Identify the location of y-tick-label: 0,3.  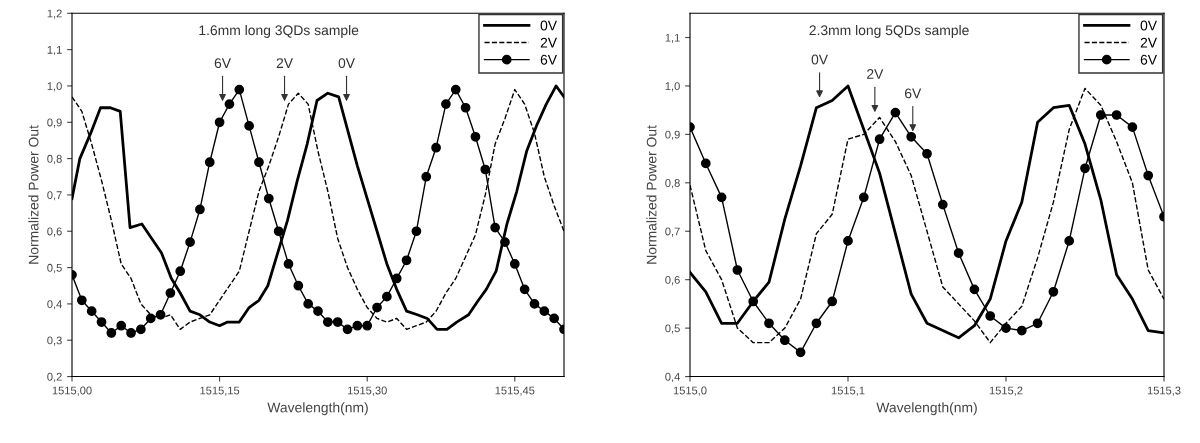
(54, 341).